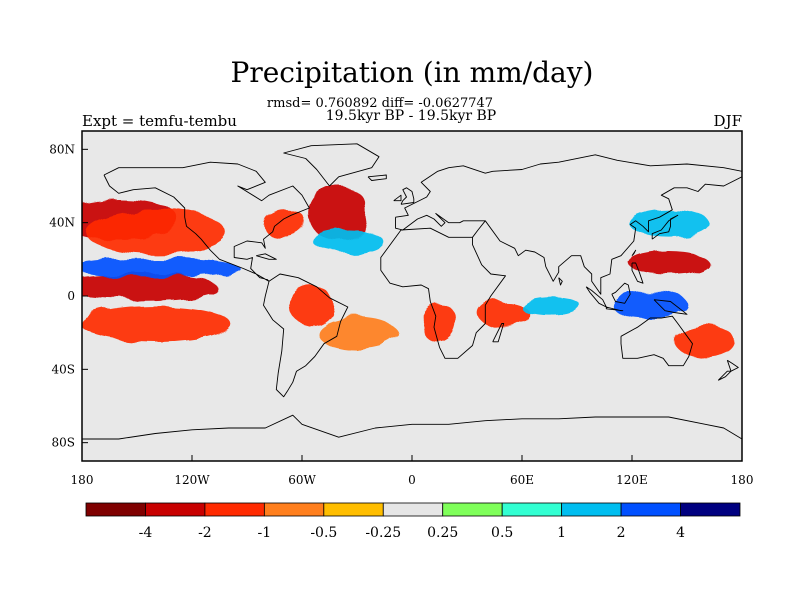  I want to click on y-tick-label: 80S, so click(64, 443).